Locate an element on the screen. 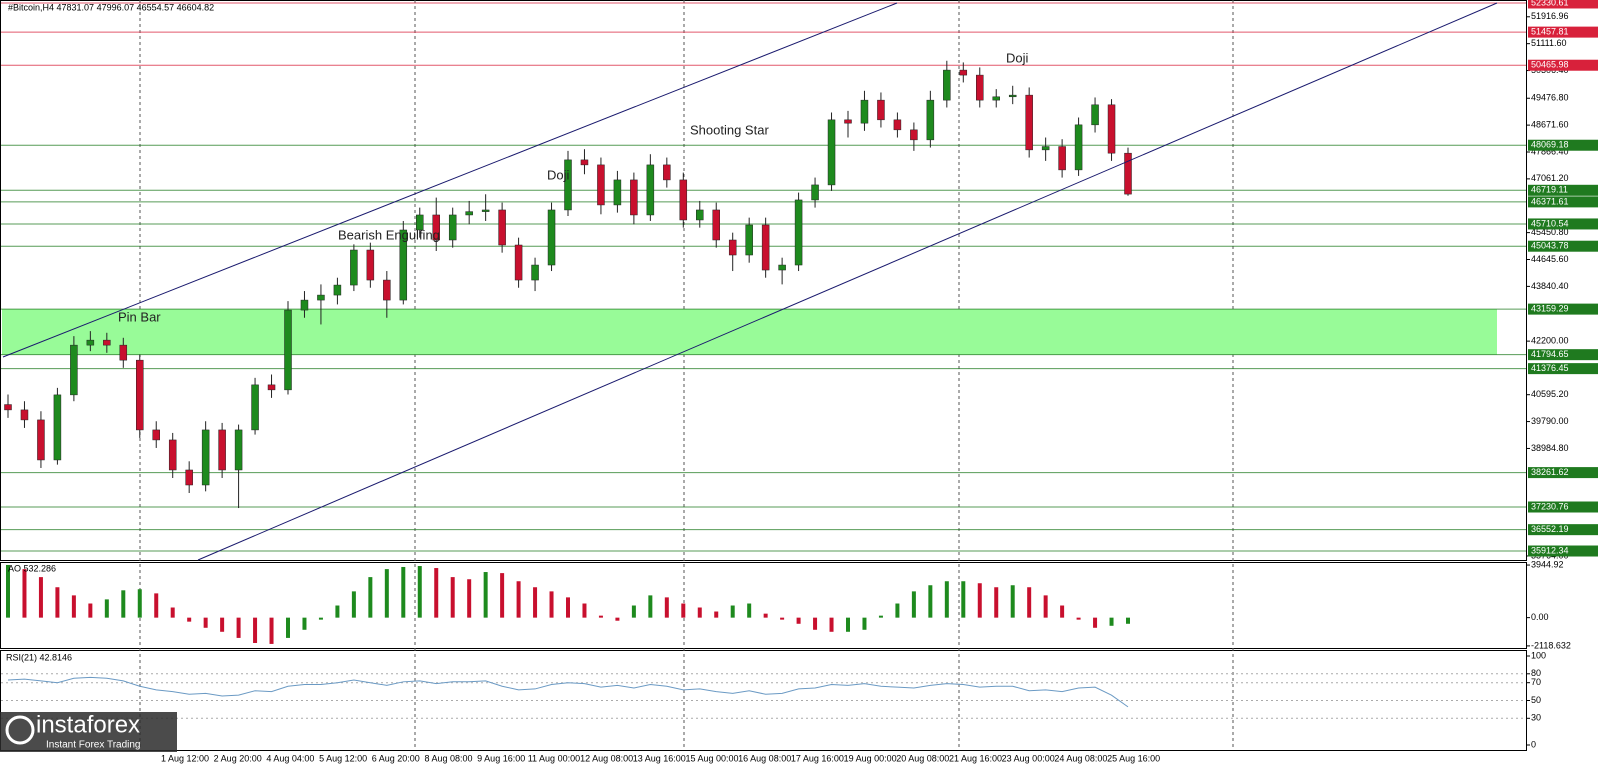  y-tick-label: 43840.40 is located at coordinates (1550, 286).